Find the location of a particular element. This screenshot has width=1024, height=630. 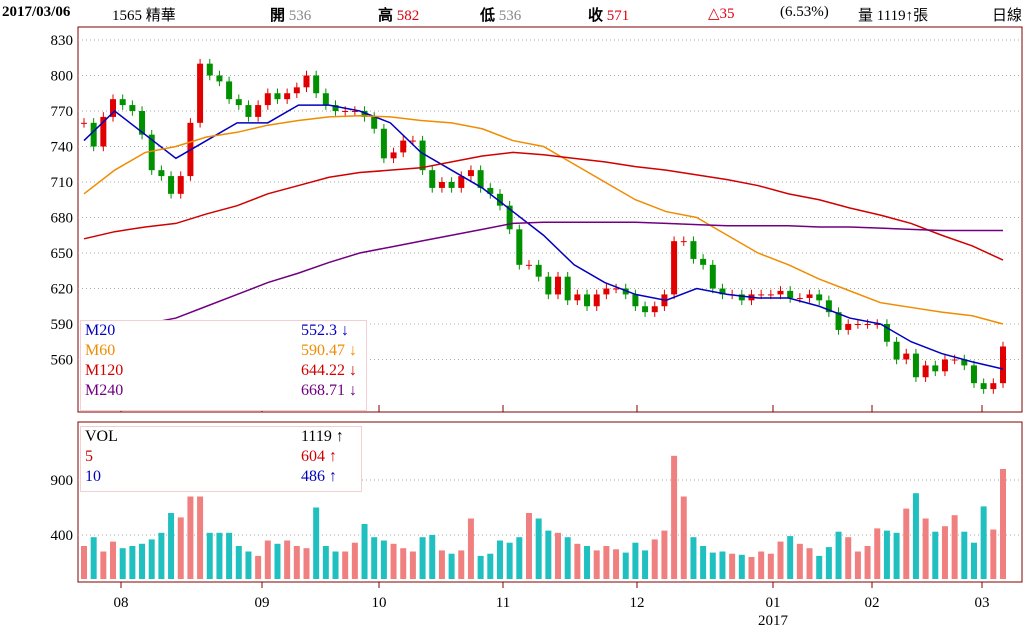

legend-value: 668.71 ↓ is located at coordinates (329, 390).